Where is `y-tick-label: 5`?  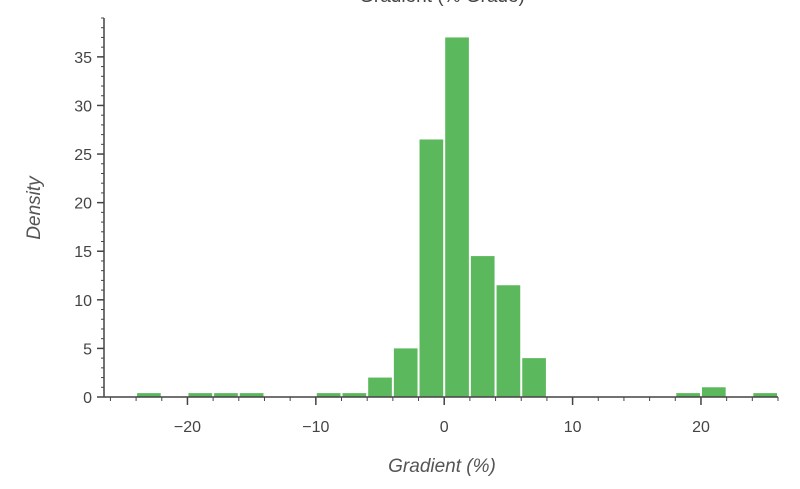 y-tick-label: 5 is located at coordinates (87, 349).